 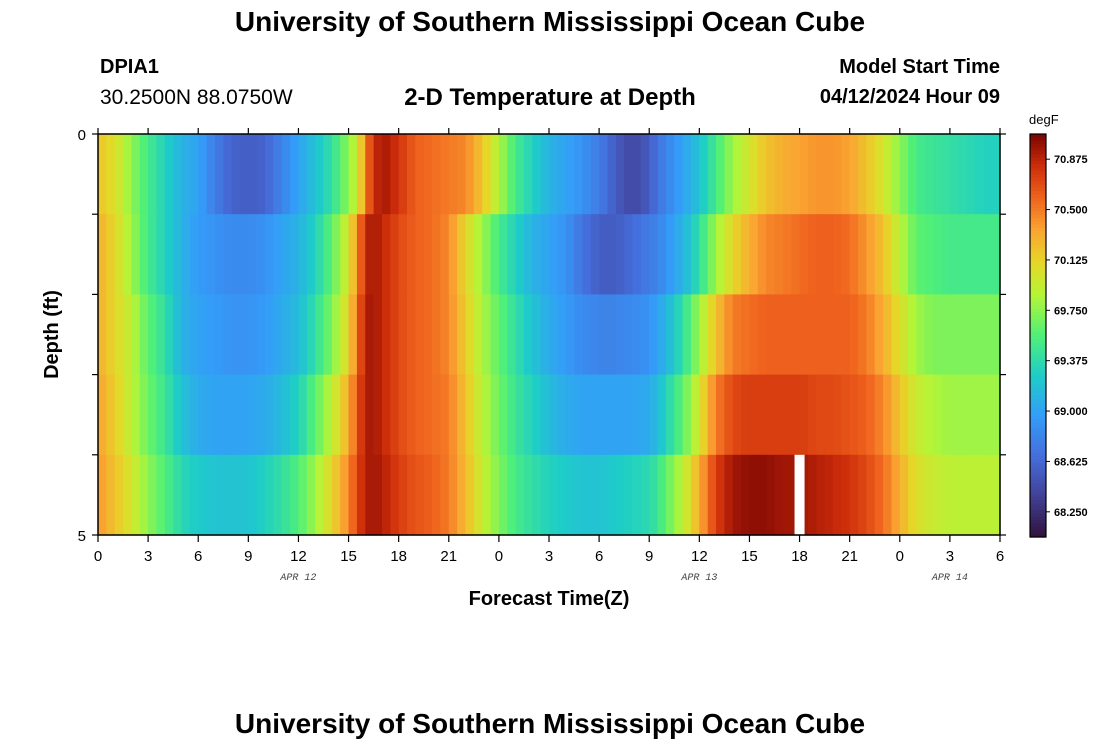 What do you see at coordinates (1071, 160) in the screenshot?
I see `colorbar-label: 70.875` at bounding box center [1071, 160].